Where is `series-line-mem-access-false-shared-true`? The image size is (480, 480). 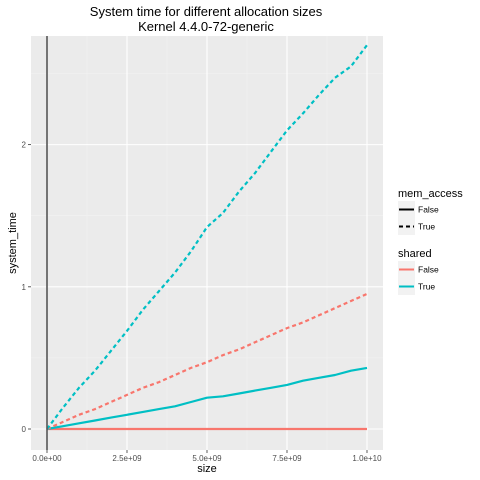 series-line-mem-access-false-shared-true is located at coordinates (207, 398).